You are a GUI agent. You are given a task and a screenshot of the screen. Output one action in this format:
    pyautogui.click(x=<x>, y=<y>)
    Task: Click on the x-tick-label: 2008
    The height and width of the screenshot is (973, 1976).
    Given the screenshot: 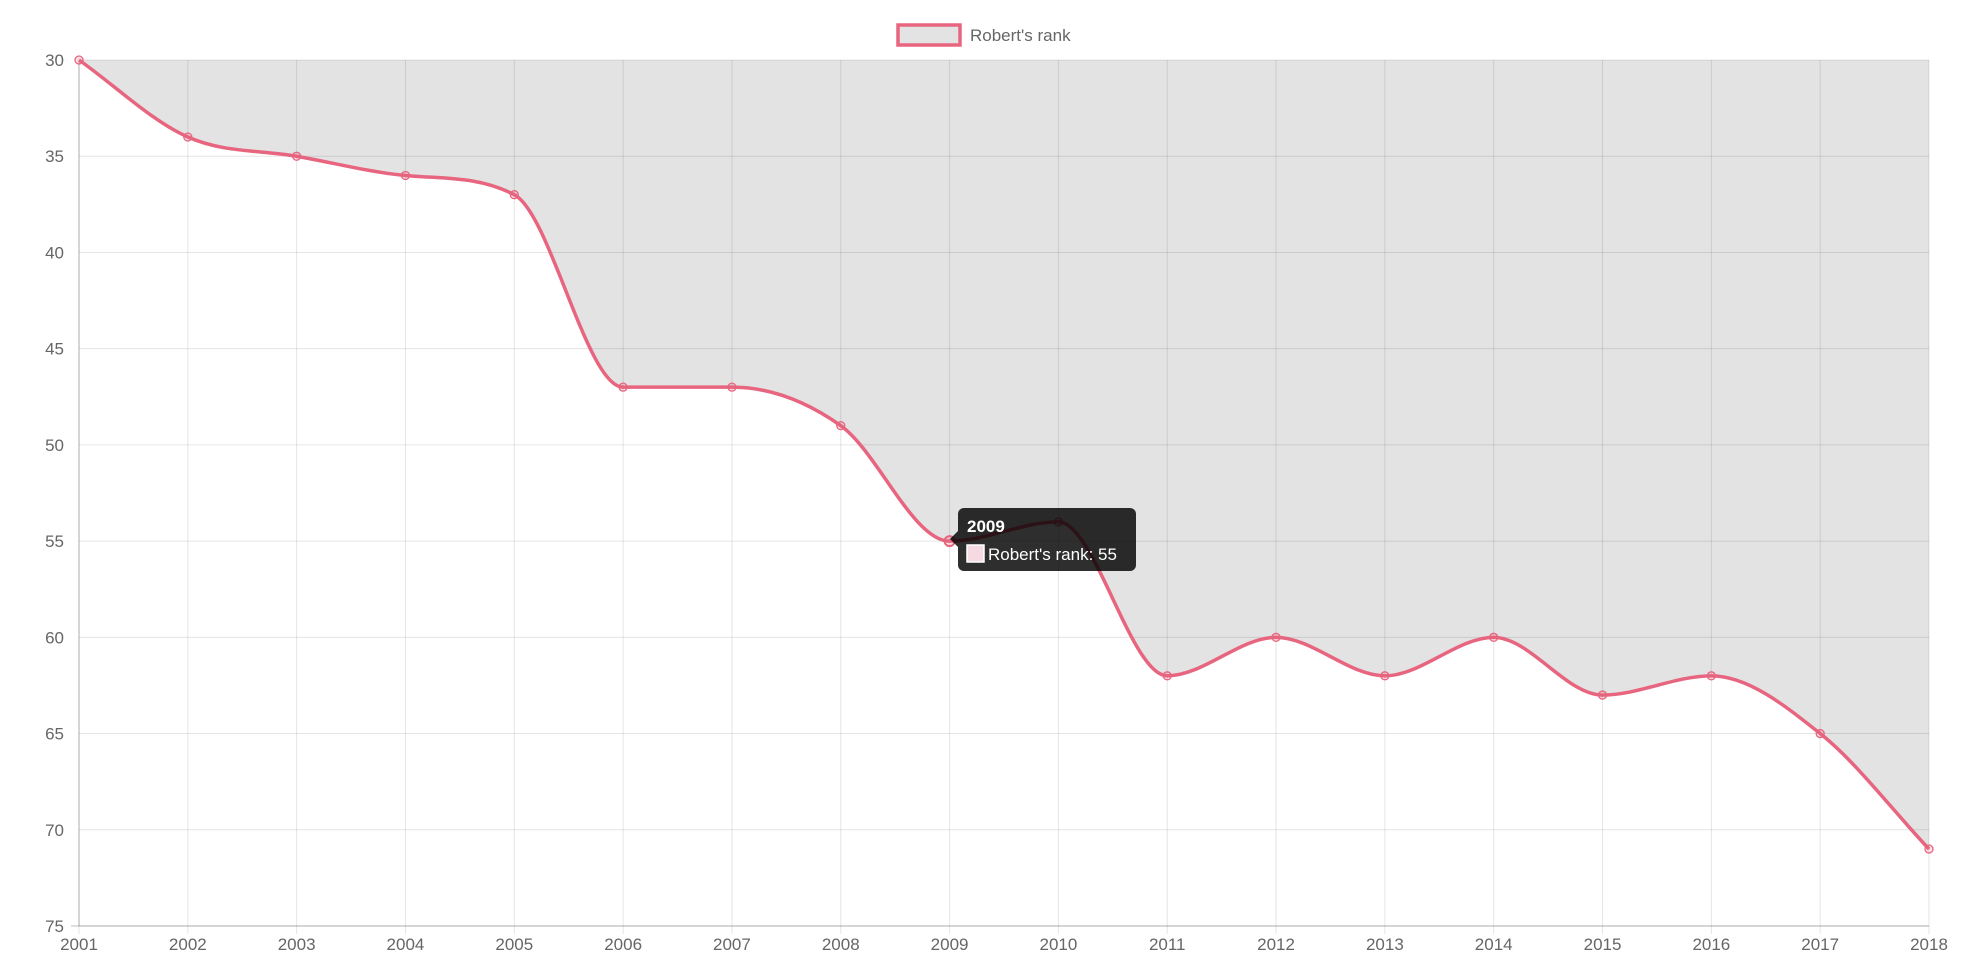 What is the action you would take?
    pyautogui.click(x=841, y=944)
    